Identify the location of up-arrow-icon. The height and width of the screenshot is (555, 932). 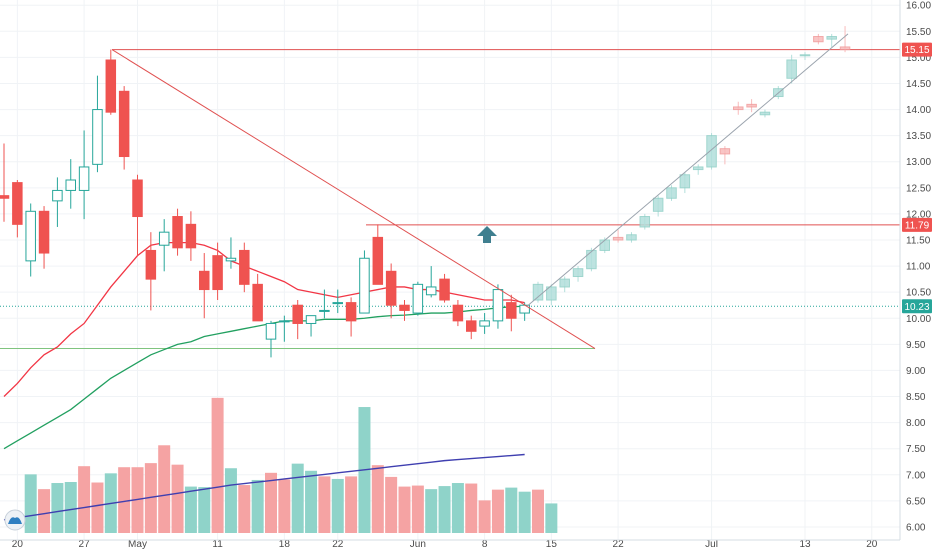
(487, 234).